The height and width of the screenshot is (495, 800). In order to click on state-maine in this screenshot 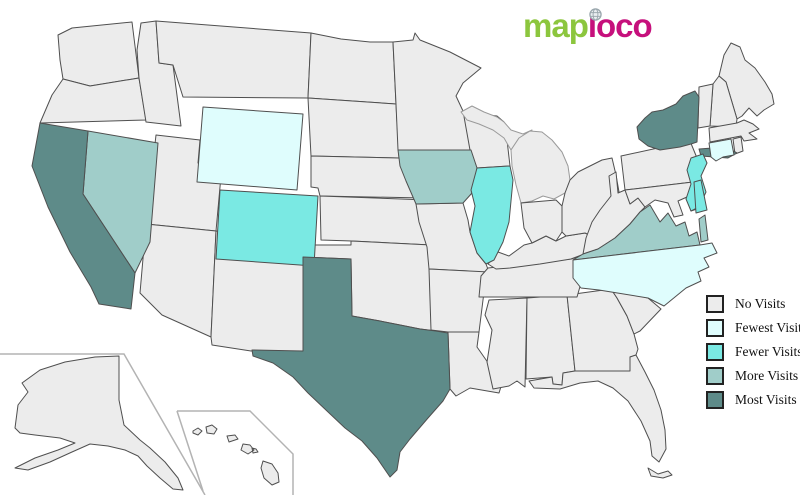, I will do `click(746, 81)`.